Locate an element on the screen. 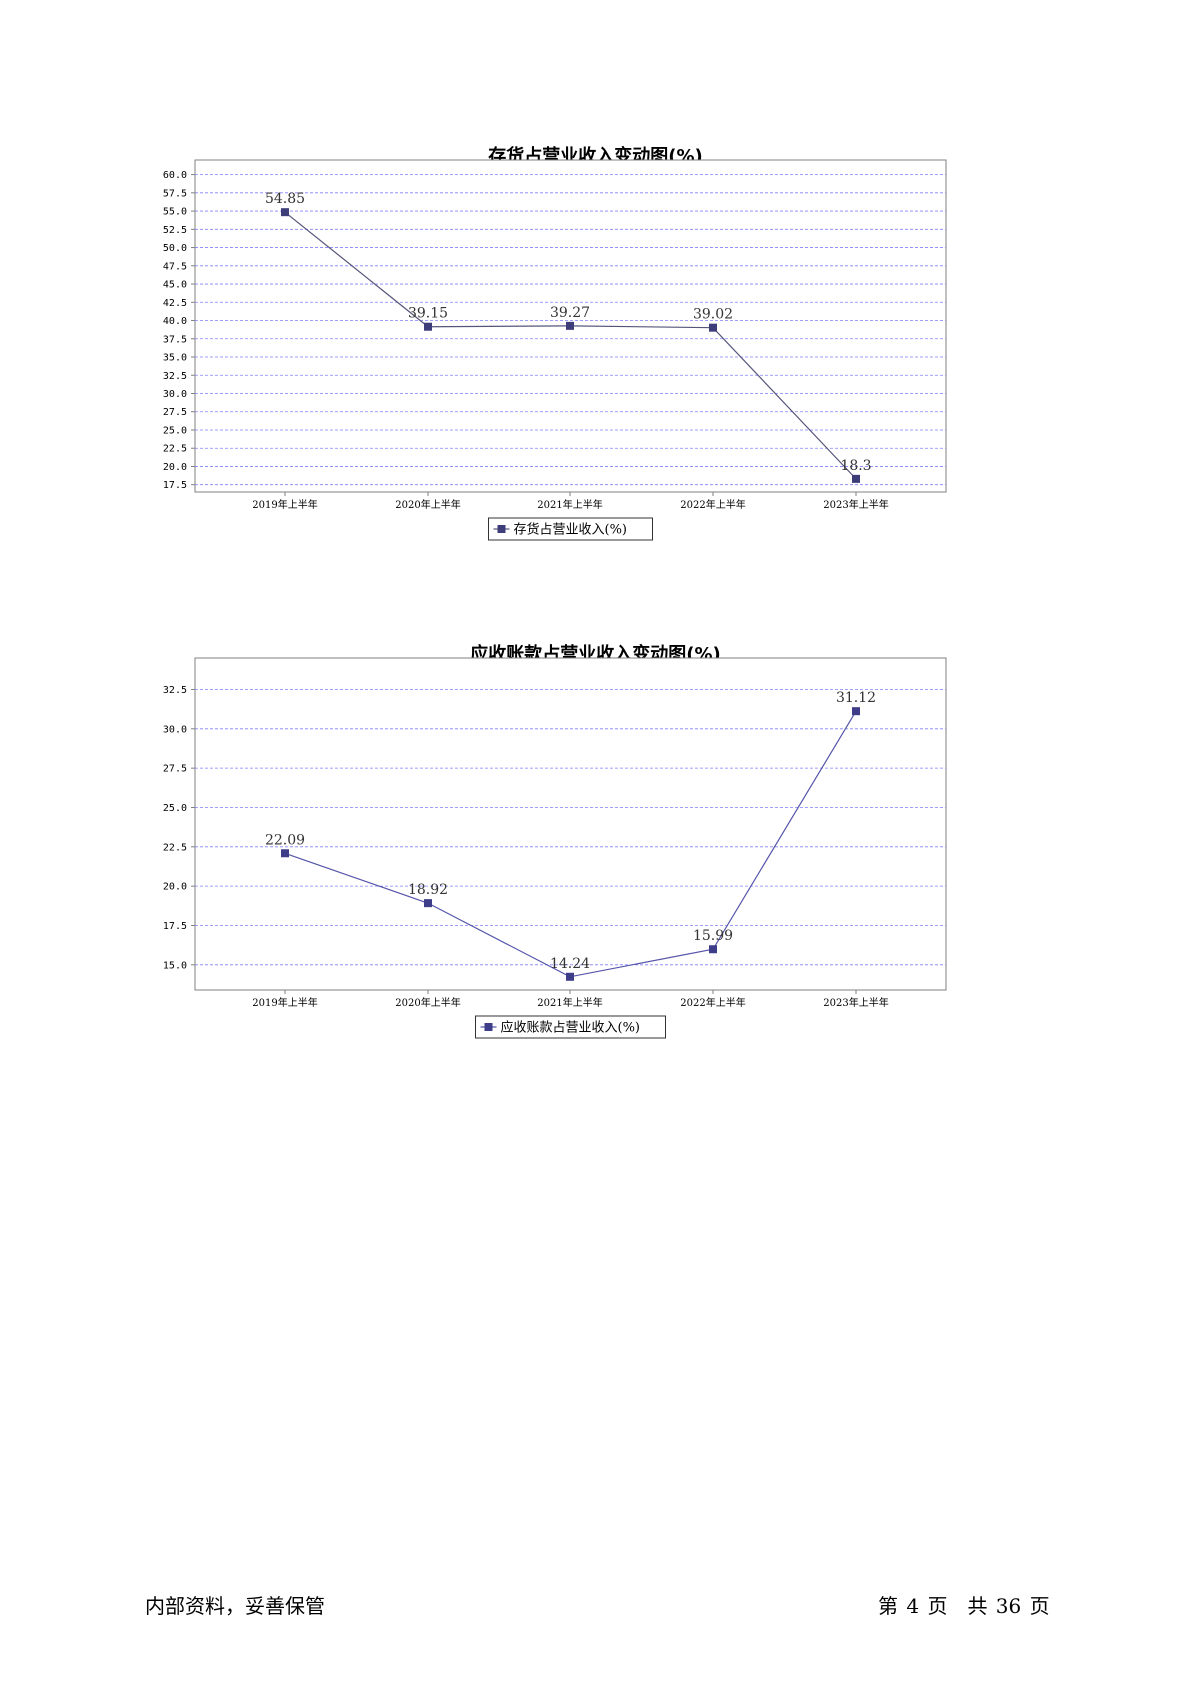 This screenshot has height=1684, width=1191. y-tick-label: 37.5 is located at coordinates (175, 339).